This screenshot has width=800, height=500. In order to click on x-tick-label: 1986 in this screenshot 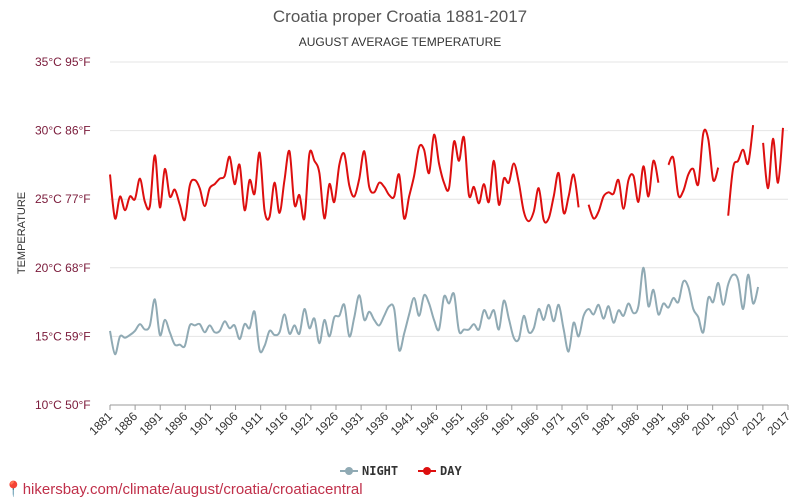, I will do `click(628, 423)`.